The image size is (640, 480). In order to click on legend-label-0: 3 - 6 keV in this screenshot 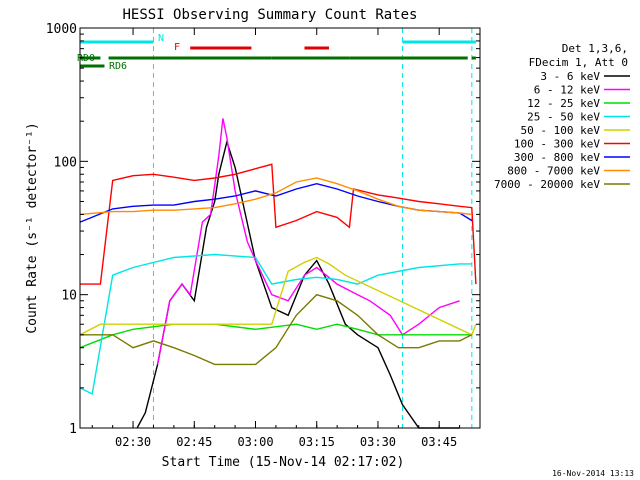, I will do `click(570, 76)`.